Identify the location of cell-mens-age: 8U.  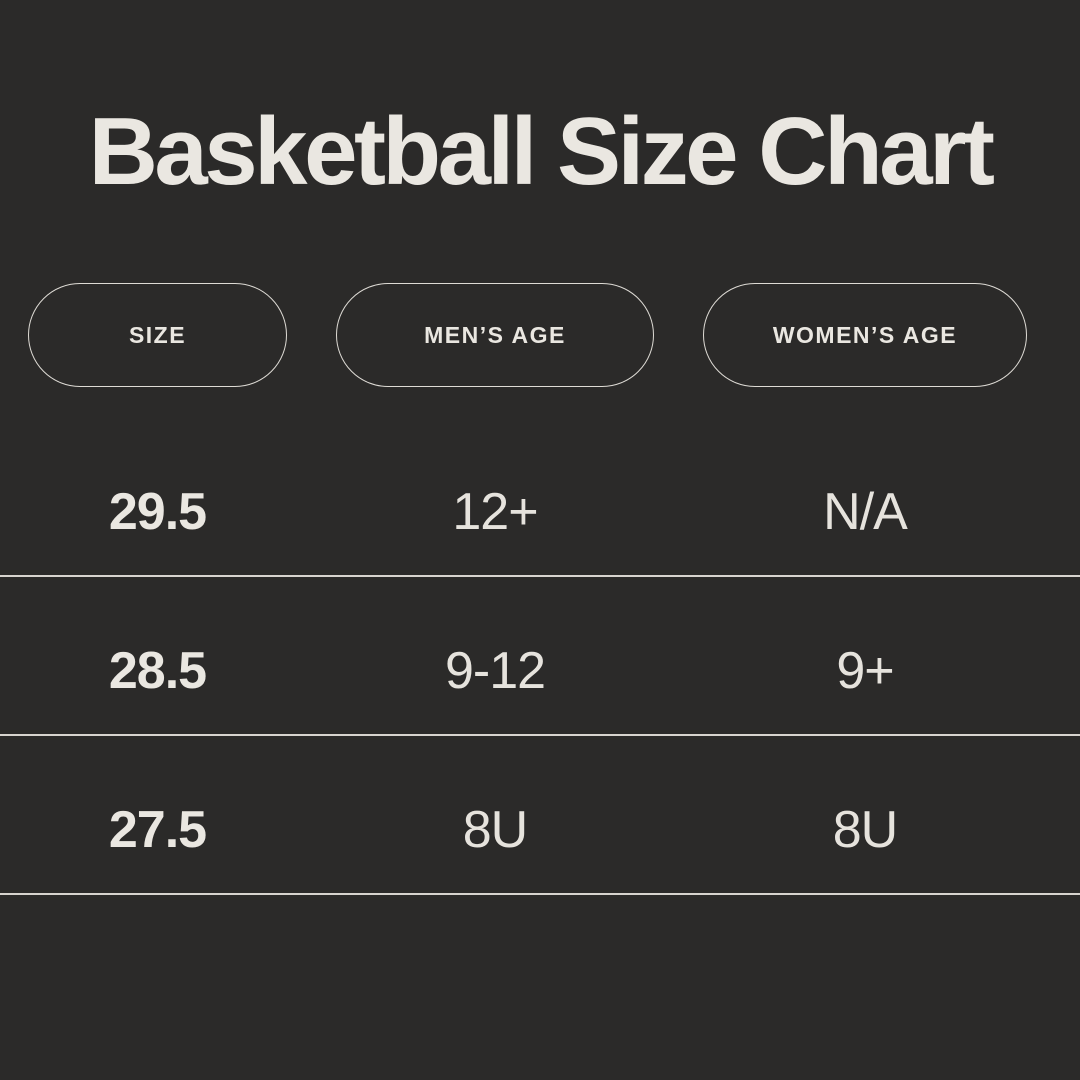
(495, 829).